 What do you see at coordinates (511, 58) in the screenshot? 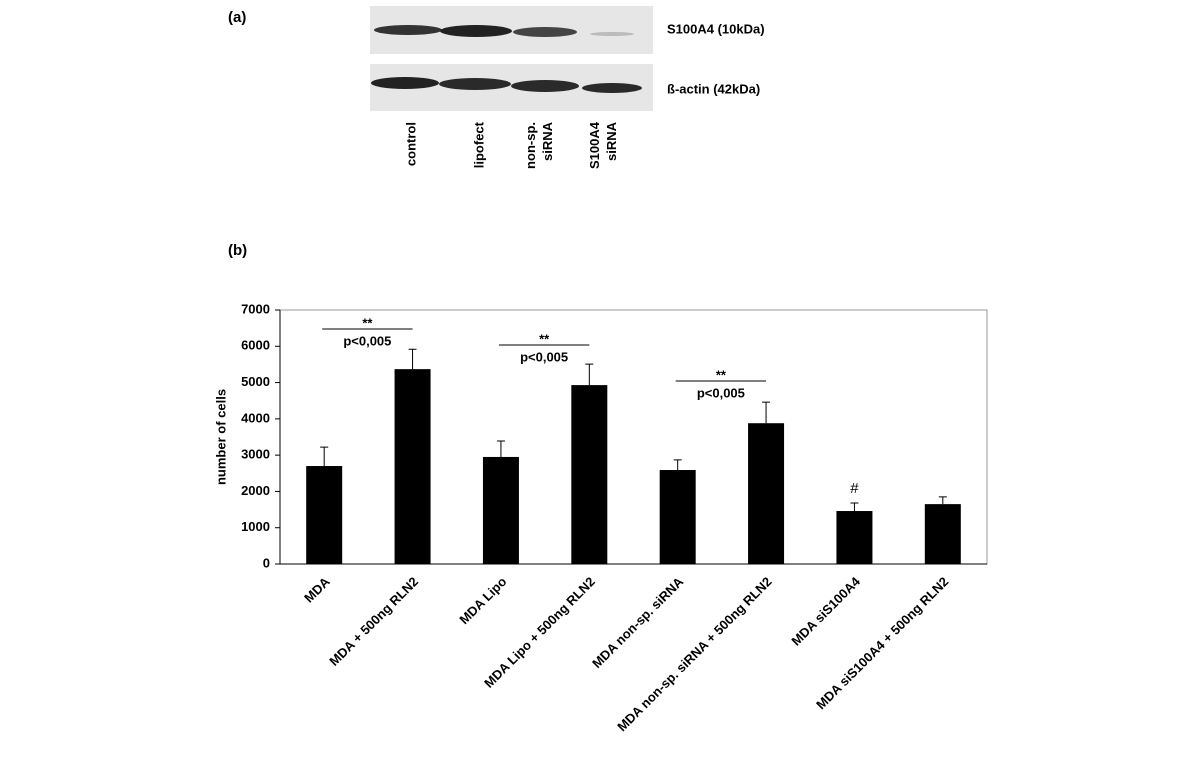
I see `blot` at bounding box center [511, 58].